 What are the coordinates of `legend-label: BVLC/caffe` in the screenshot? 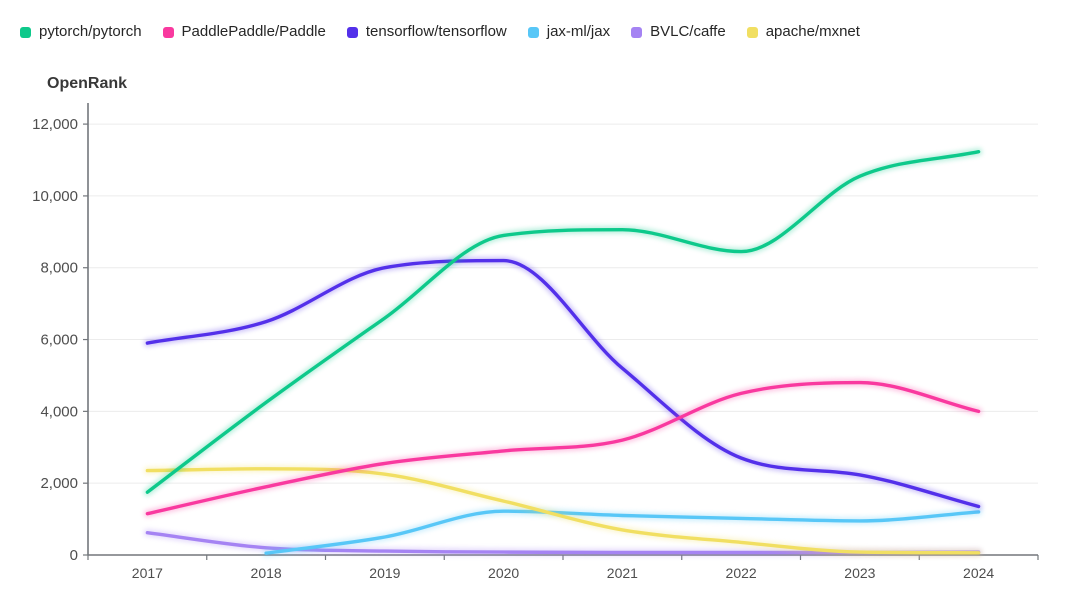 It's located at (688, 31).